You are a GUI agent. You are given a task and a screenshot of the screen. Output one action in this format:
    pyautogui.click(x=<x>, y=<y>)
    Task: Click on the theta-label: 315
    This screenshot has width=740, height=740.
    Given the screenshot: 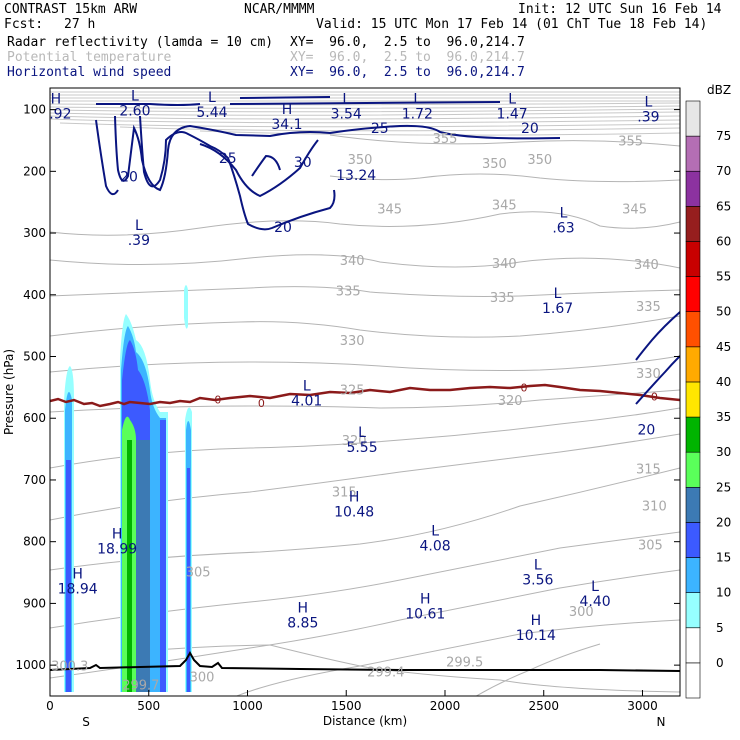 What is the action you would take?
    pyautogui.click(x=344, y=492)
    